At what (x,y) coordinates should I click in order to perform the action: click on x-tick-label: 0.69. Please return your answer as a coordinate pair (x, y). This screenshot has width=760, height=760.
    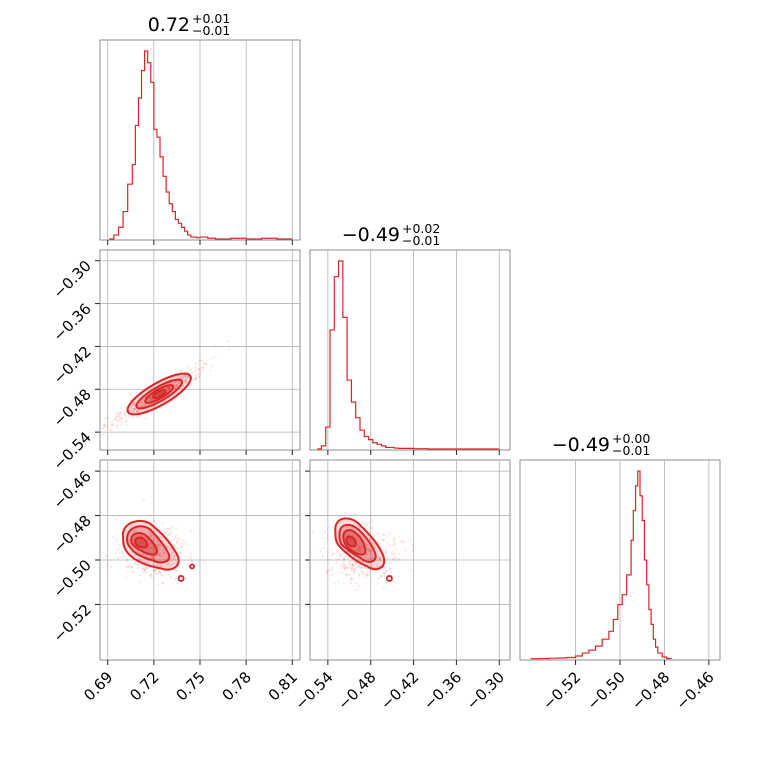
    Looking at the image, I should click on (98, 686).